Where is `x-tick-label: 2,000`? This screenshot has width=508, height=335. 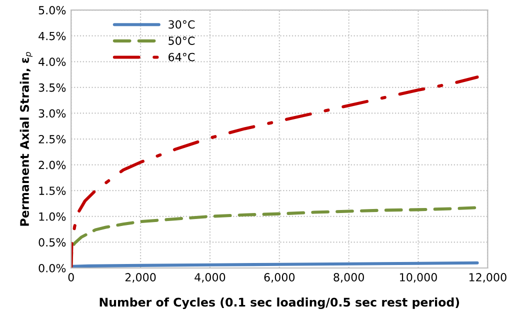 x-tick-label: 2,000 is located at coordinates (140, 278).